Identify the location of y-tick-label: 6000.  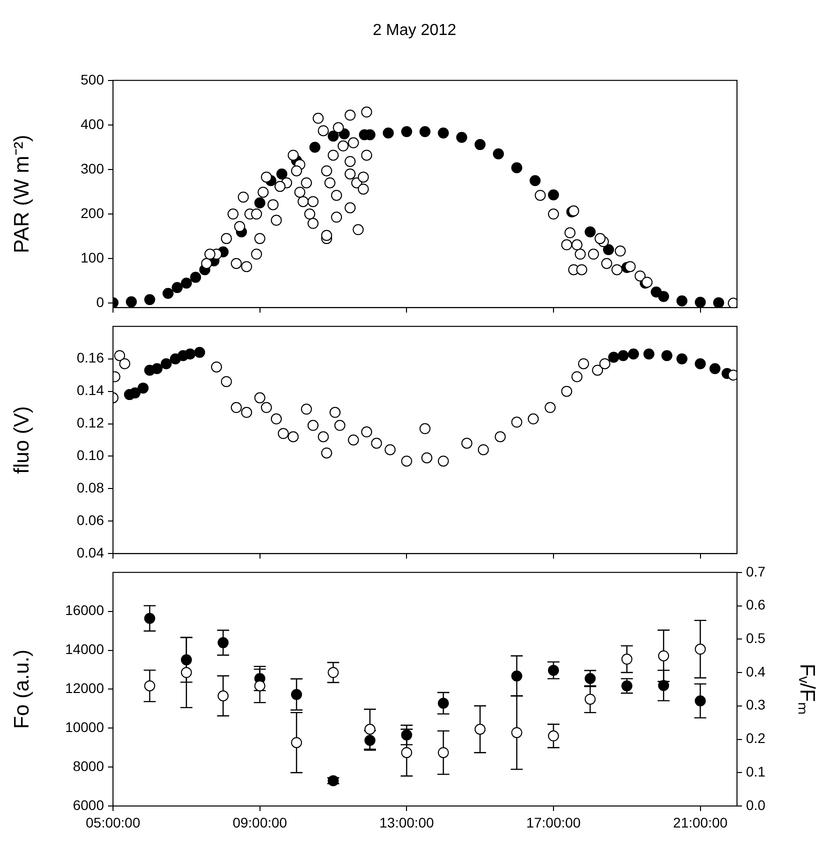
(88, 804).